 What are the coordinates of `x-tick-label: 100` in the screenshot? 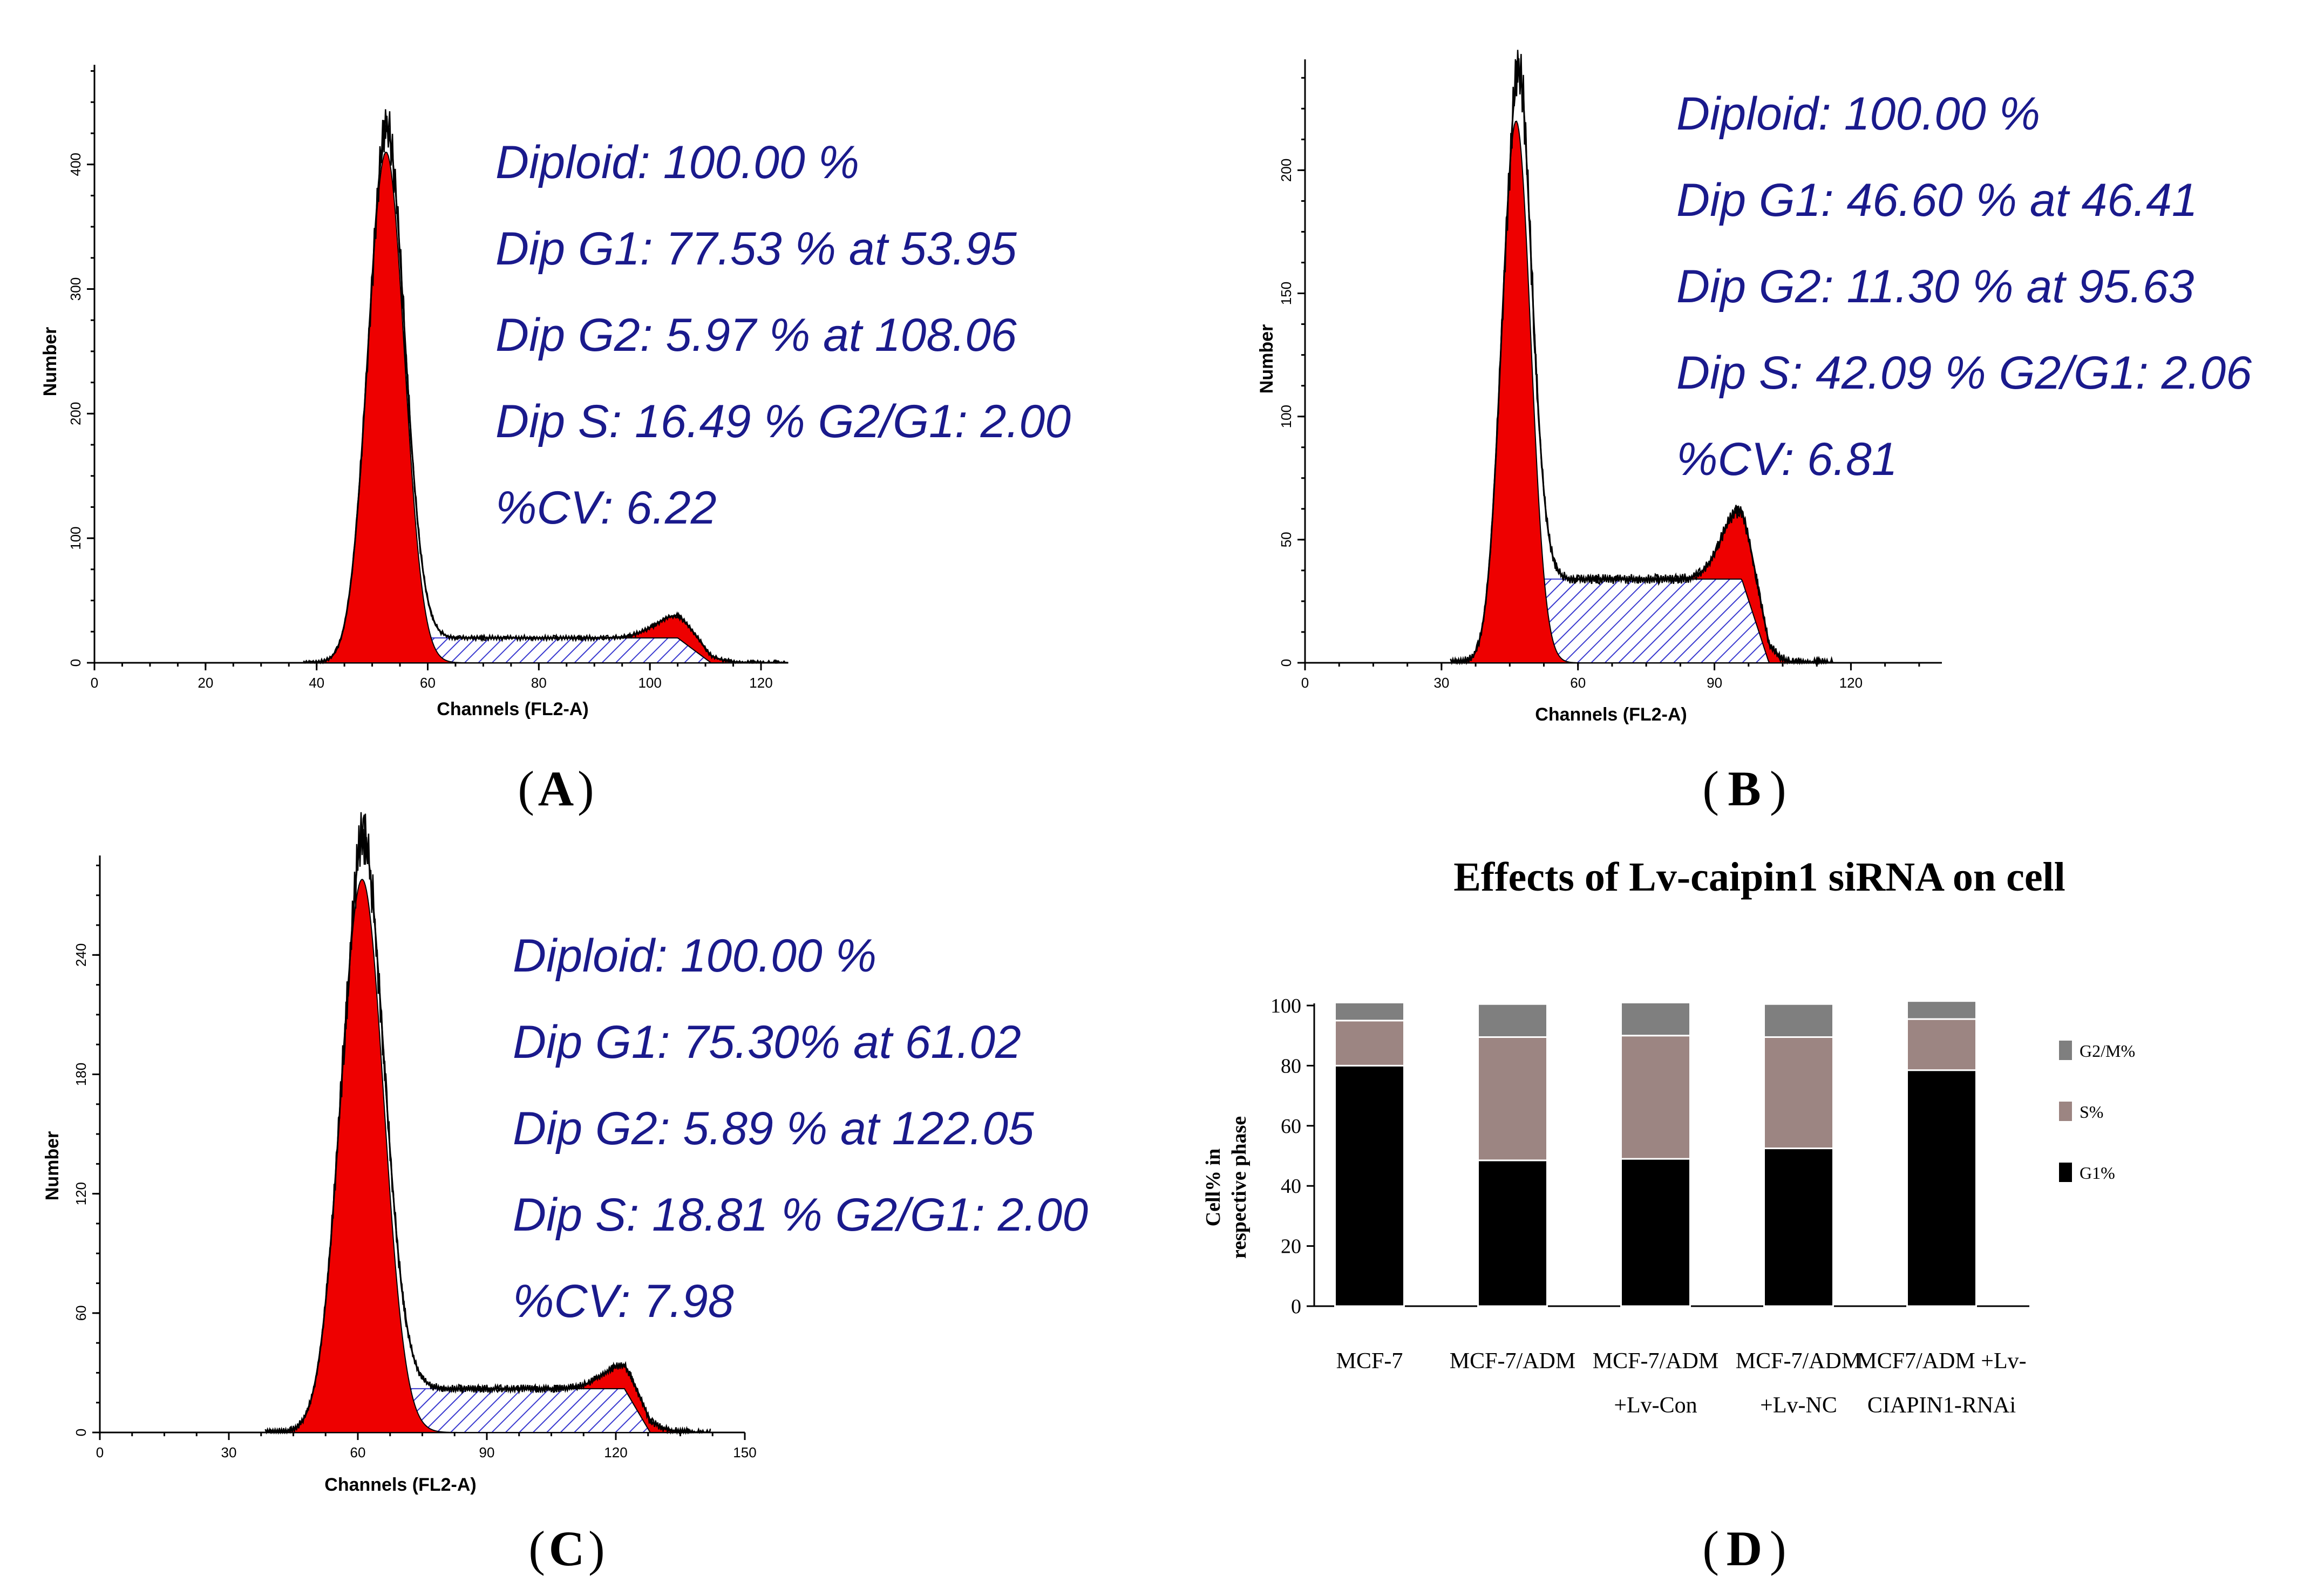 It's located at (649, 683).